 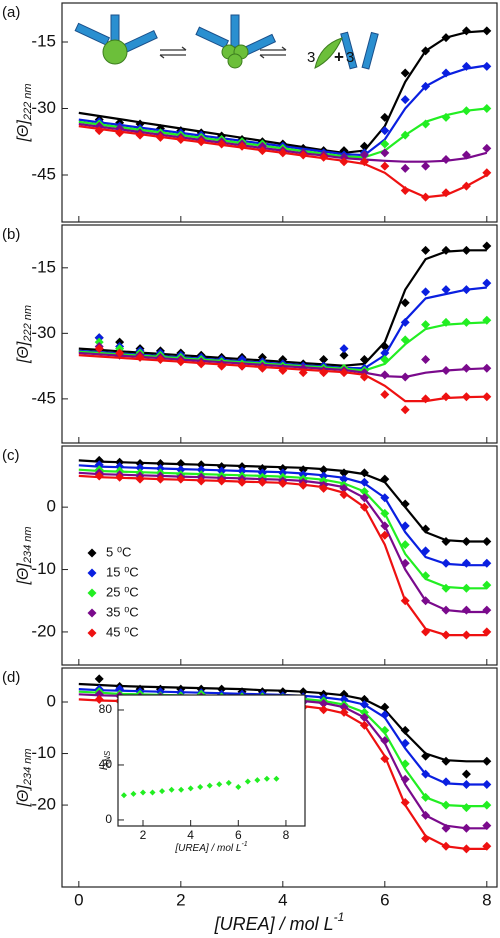 What do you see at coordinates (43, 332) in the screenshot?
I see `y-tick-label: -30` at bounding box center [43, 332].